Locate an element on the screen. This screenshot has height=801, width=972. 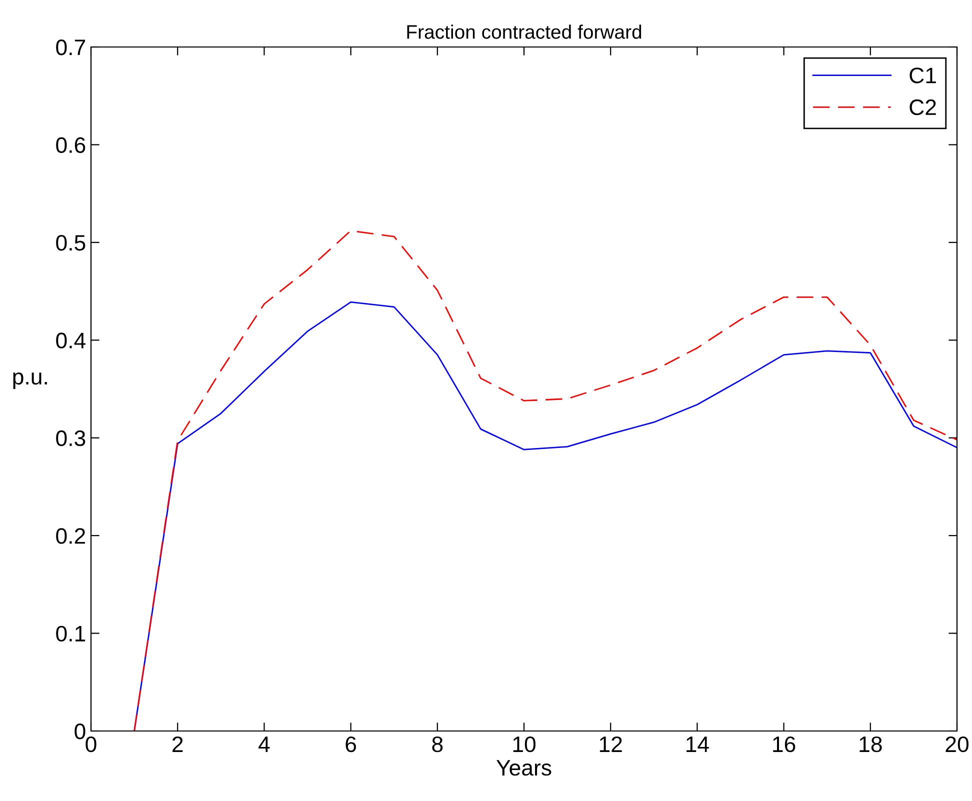
x-tick-label: 16 is located at coordinates (784, 744).